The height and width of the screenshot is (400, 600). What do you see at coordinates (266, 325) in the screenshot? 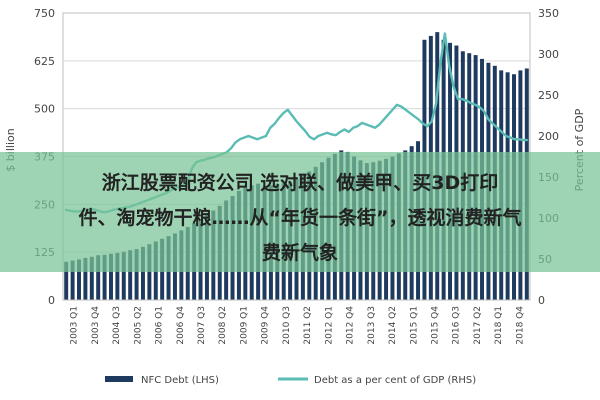
I see `x-tick-label: 2009 Q4` at bounding box center [266, 325].